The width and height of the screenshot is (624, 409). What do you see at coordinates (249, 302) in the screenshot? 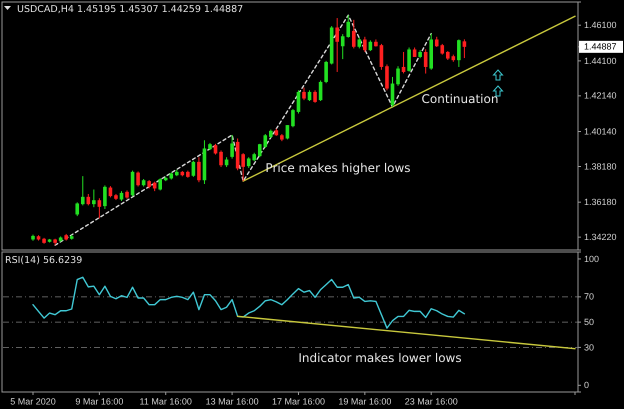
I see `line-series` at bounding box center [249, 302].